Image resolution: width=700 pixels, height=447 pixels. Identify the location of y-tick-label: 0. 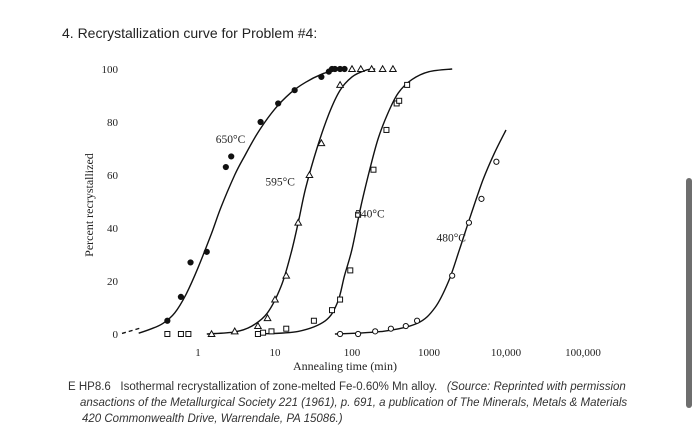
(116, 335).